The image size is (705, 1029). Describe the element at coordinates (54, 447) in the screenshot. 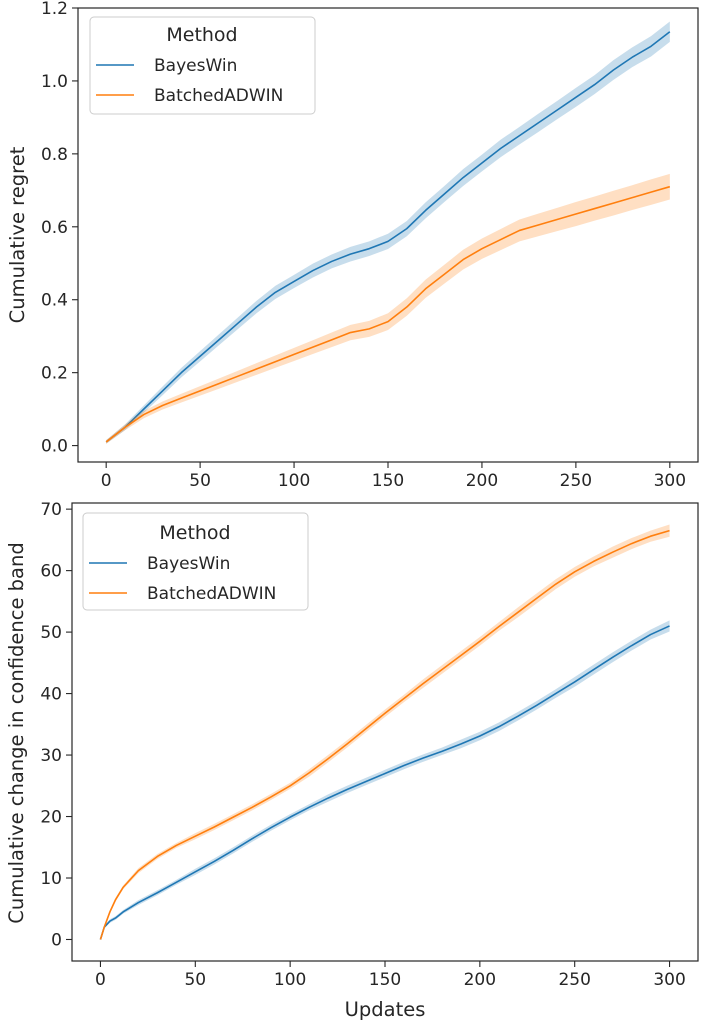

I see `top-y-tick-label: 0.0` at that location.